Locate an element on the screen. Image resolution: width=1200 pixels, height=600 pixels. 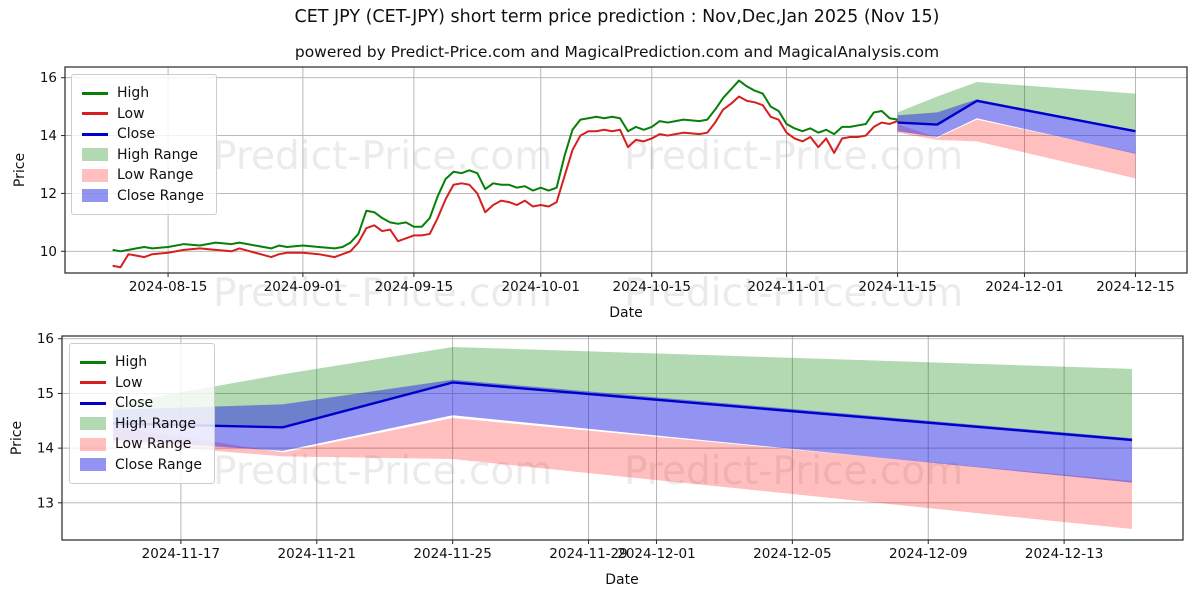
svg-text: 2024-12-05 is located at coordinates (792, 554).